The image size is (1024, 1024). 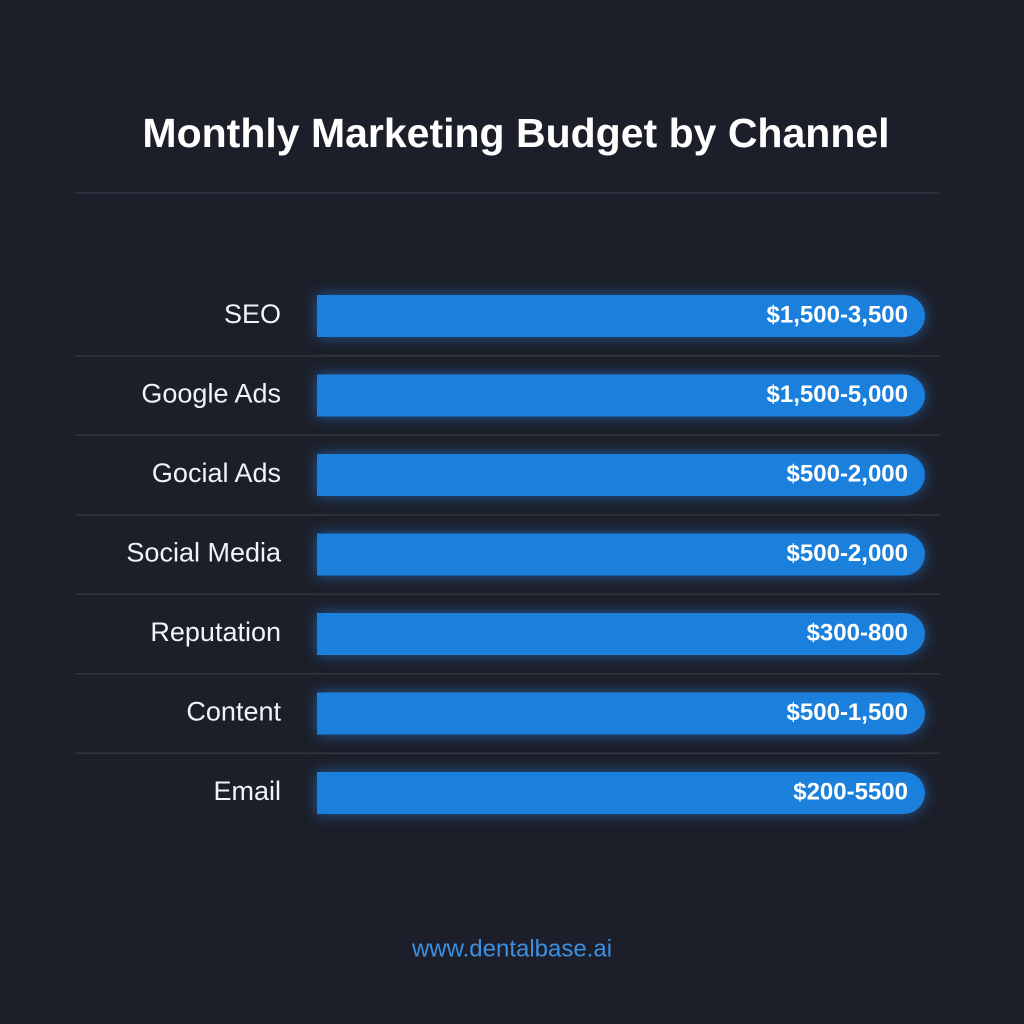 I want to click on row-label: Email, so click(x=247, y=791).